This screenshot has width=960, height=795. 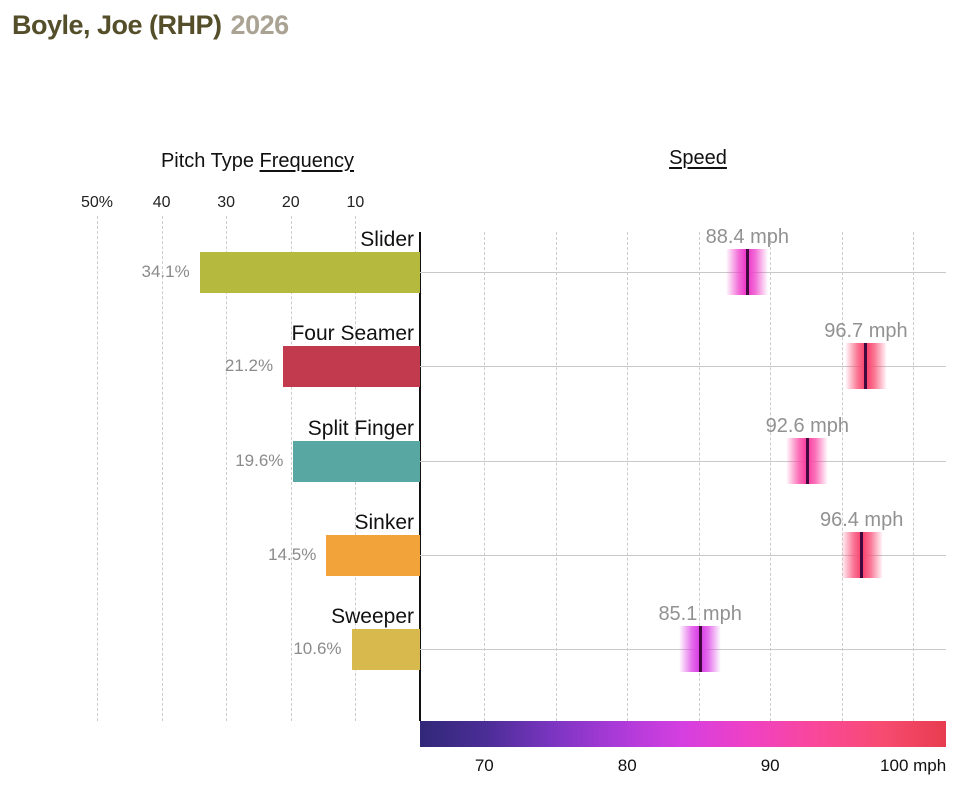 I want to click on speed-tick-label: 80, so click(x=627, y=765).